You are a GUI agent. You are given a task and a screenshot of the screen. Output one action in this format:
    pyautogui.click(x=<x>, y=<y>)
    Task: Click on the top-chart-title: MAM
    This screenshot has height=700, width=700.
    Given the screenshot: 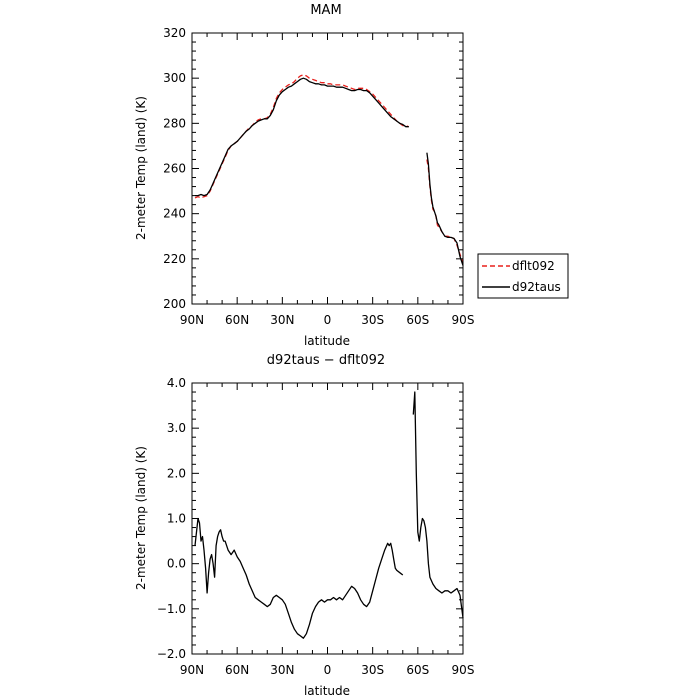 What is the action you would take?
    pyautogui.click(x=325, y=10)
    